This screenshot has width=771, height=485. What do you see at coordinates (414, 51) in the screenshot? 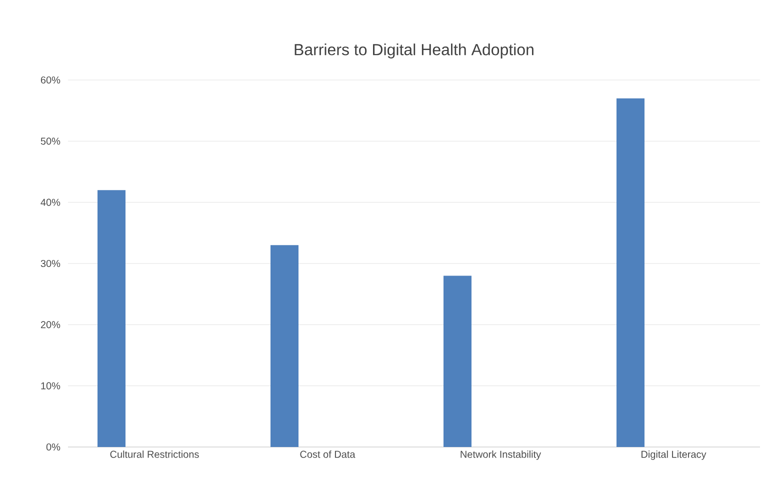
I see `chart-title: Barriers to Digital Health Adoption` at bounding box center [414, 51].